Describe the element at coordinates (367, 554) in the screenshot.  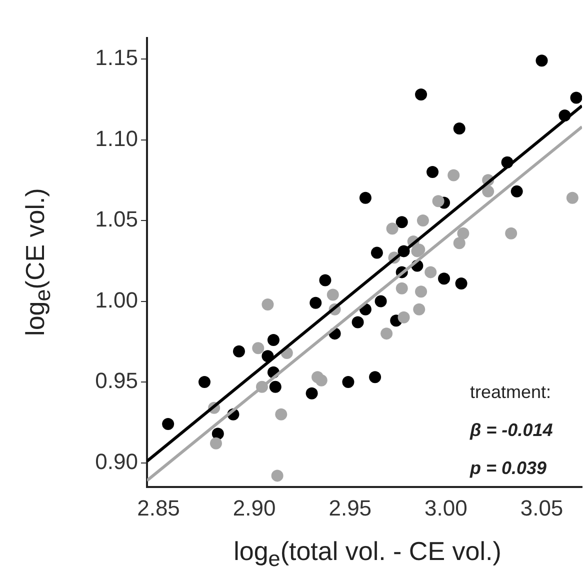
I see `x-axis-title: log$_{e}$(total vol. - CE vol.)` at that location.